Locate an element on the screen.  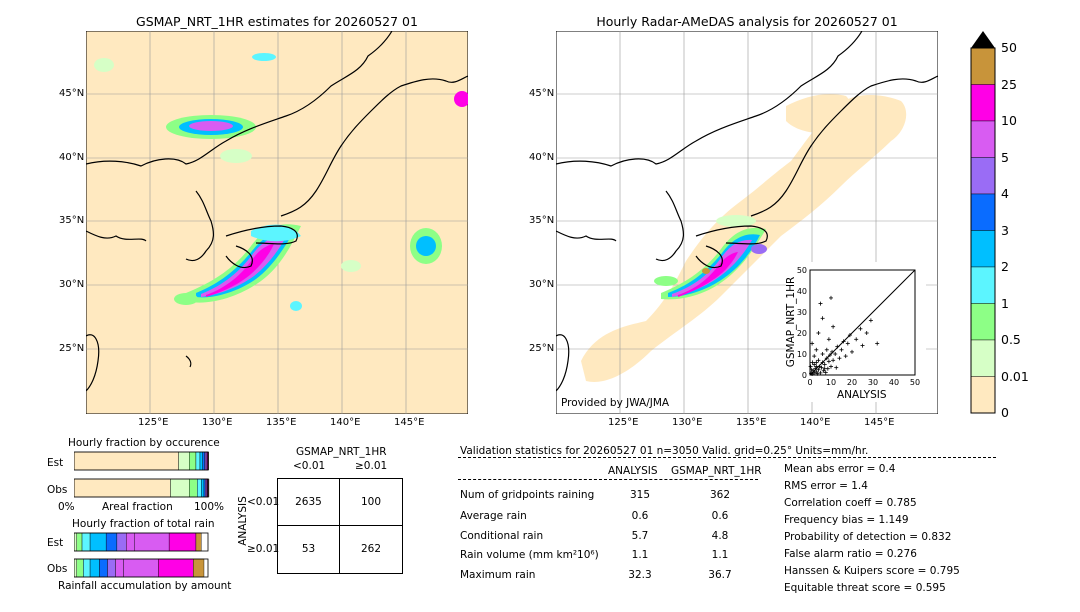
colorbar-label: 10 is located at coordinates (1009, 120).